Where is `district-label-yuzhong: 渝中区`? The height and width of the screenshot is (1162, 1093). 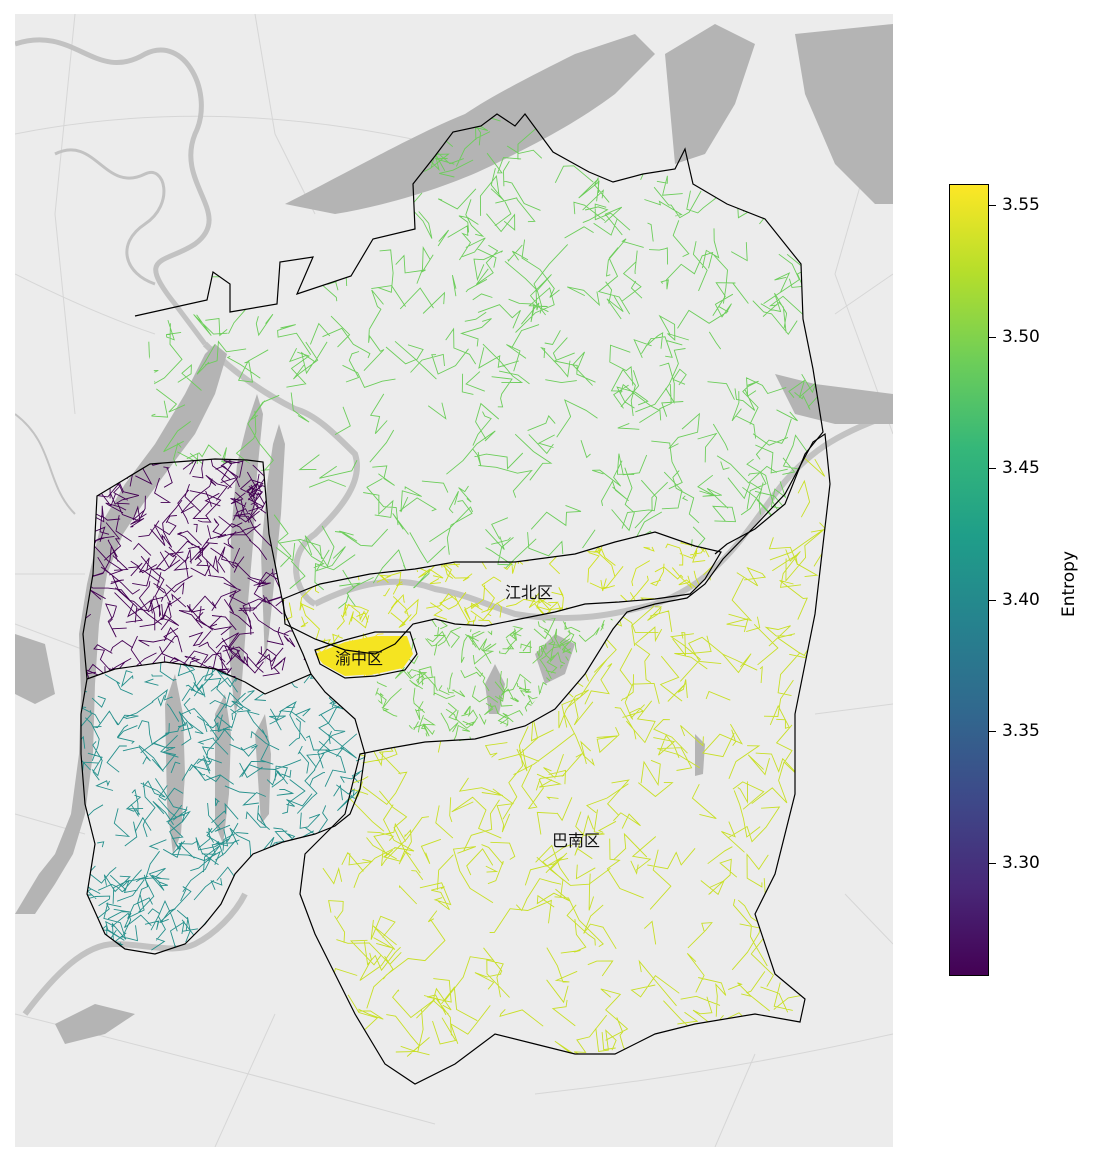 district-label-yuzhong: 渝中区 is located at coordinates (359, 658).